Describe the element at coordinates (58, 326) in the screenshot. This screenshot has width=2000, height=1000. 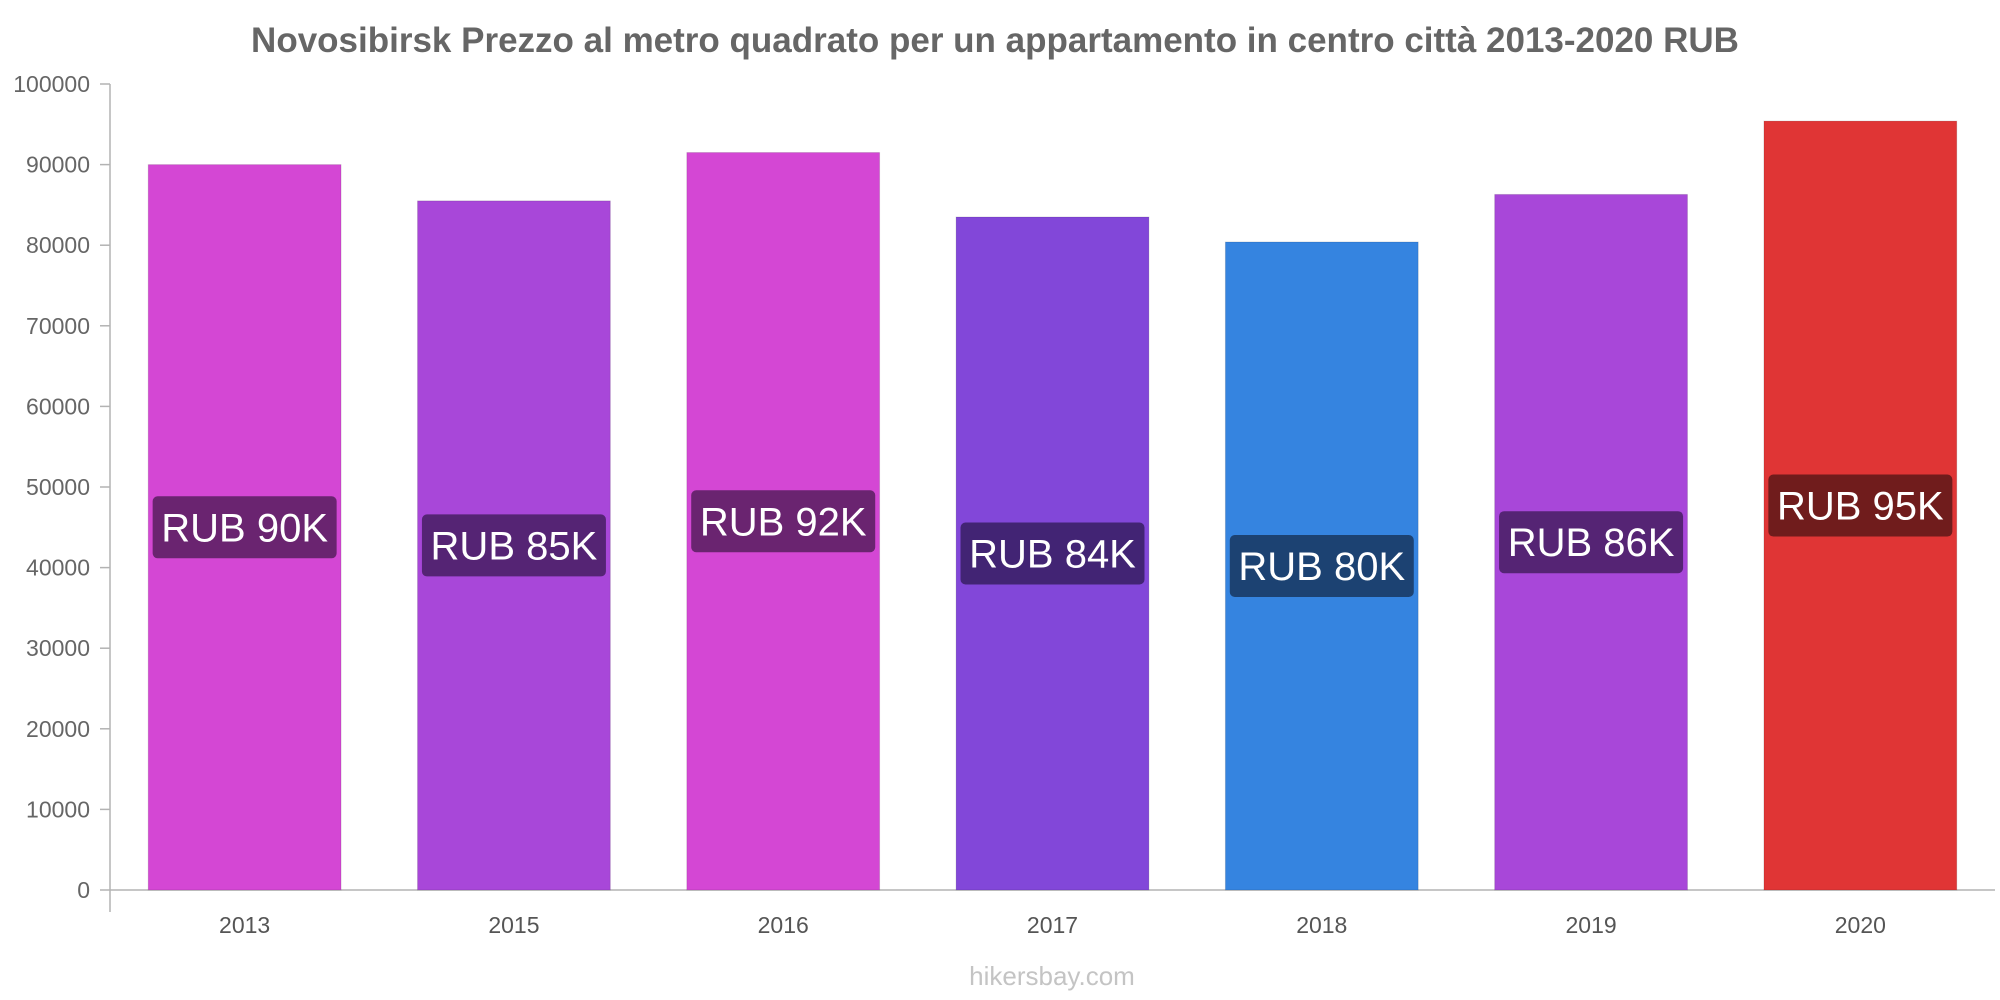
I see `y-tick-label: 70000` at that location.